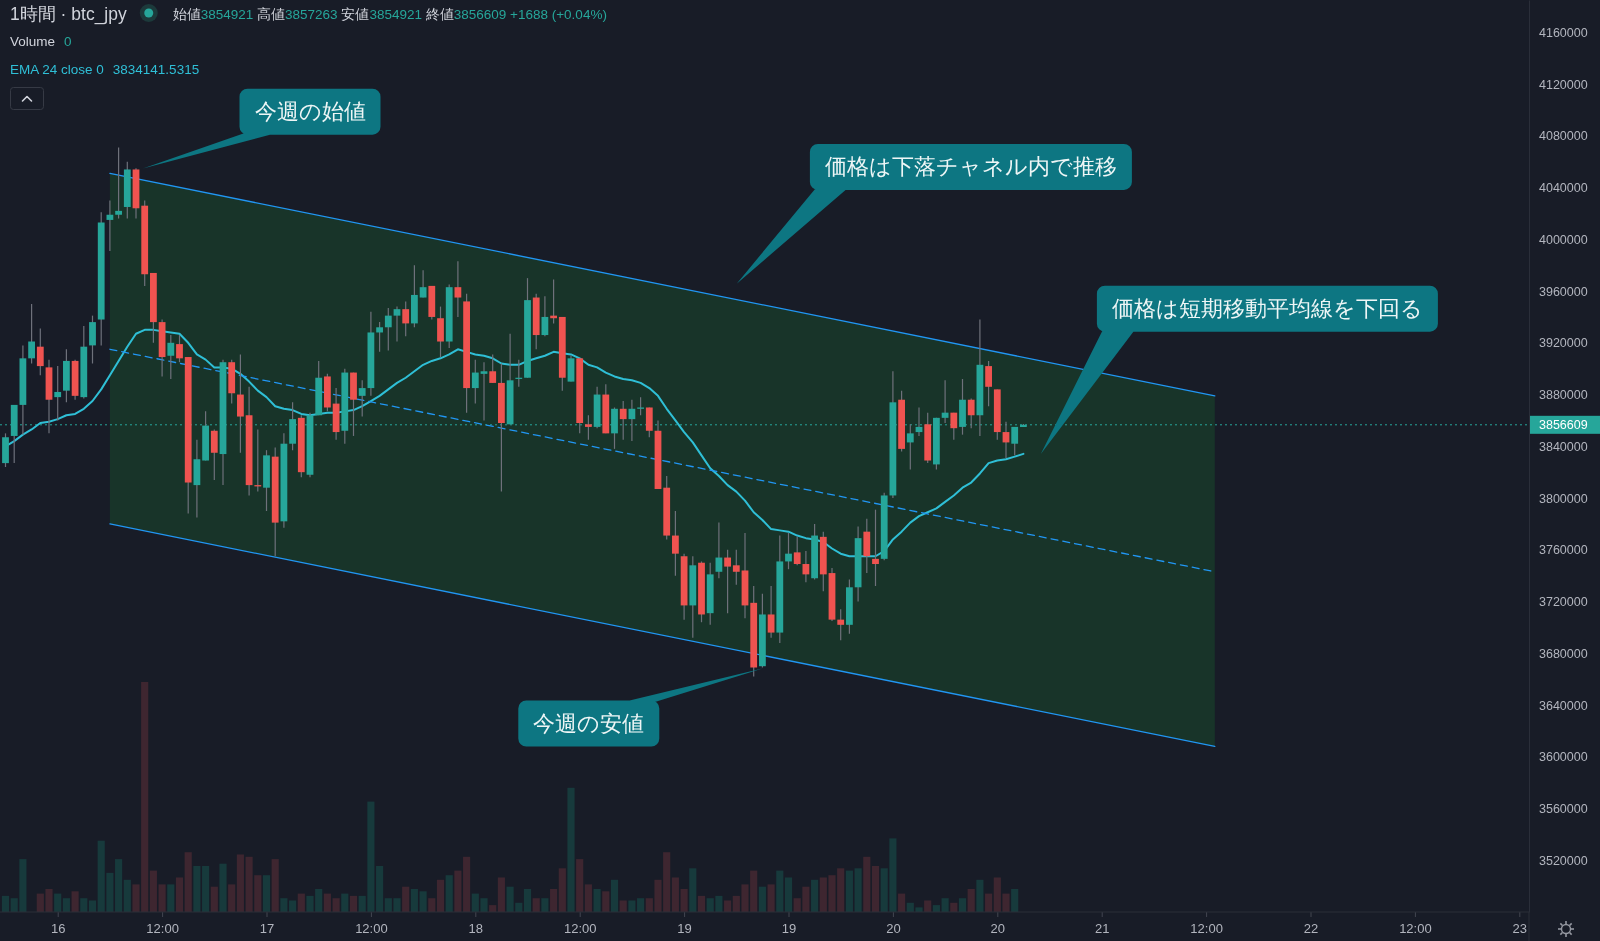 This screenshot has width=1600, height=941. I want to click on y-tick-label: 4080000, so click(1563, 136).